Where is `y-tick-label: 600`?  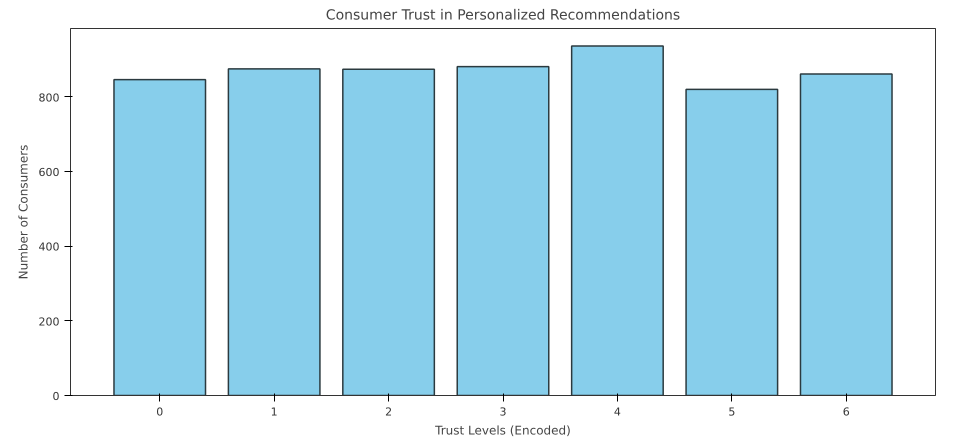
y-tick-label: 600 is located at coordinates (49, 172).